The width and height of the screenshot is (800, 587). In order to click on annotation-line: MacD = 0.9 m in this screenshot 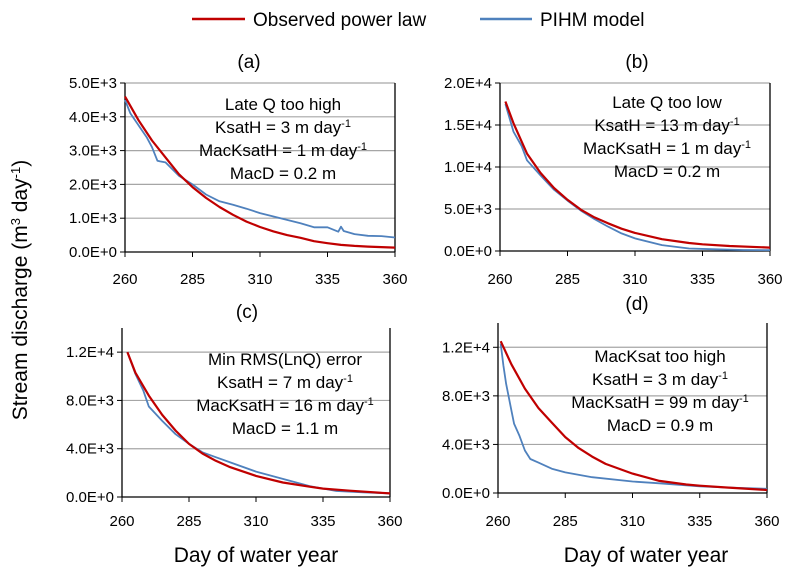, I will do `click(660, 425)`.